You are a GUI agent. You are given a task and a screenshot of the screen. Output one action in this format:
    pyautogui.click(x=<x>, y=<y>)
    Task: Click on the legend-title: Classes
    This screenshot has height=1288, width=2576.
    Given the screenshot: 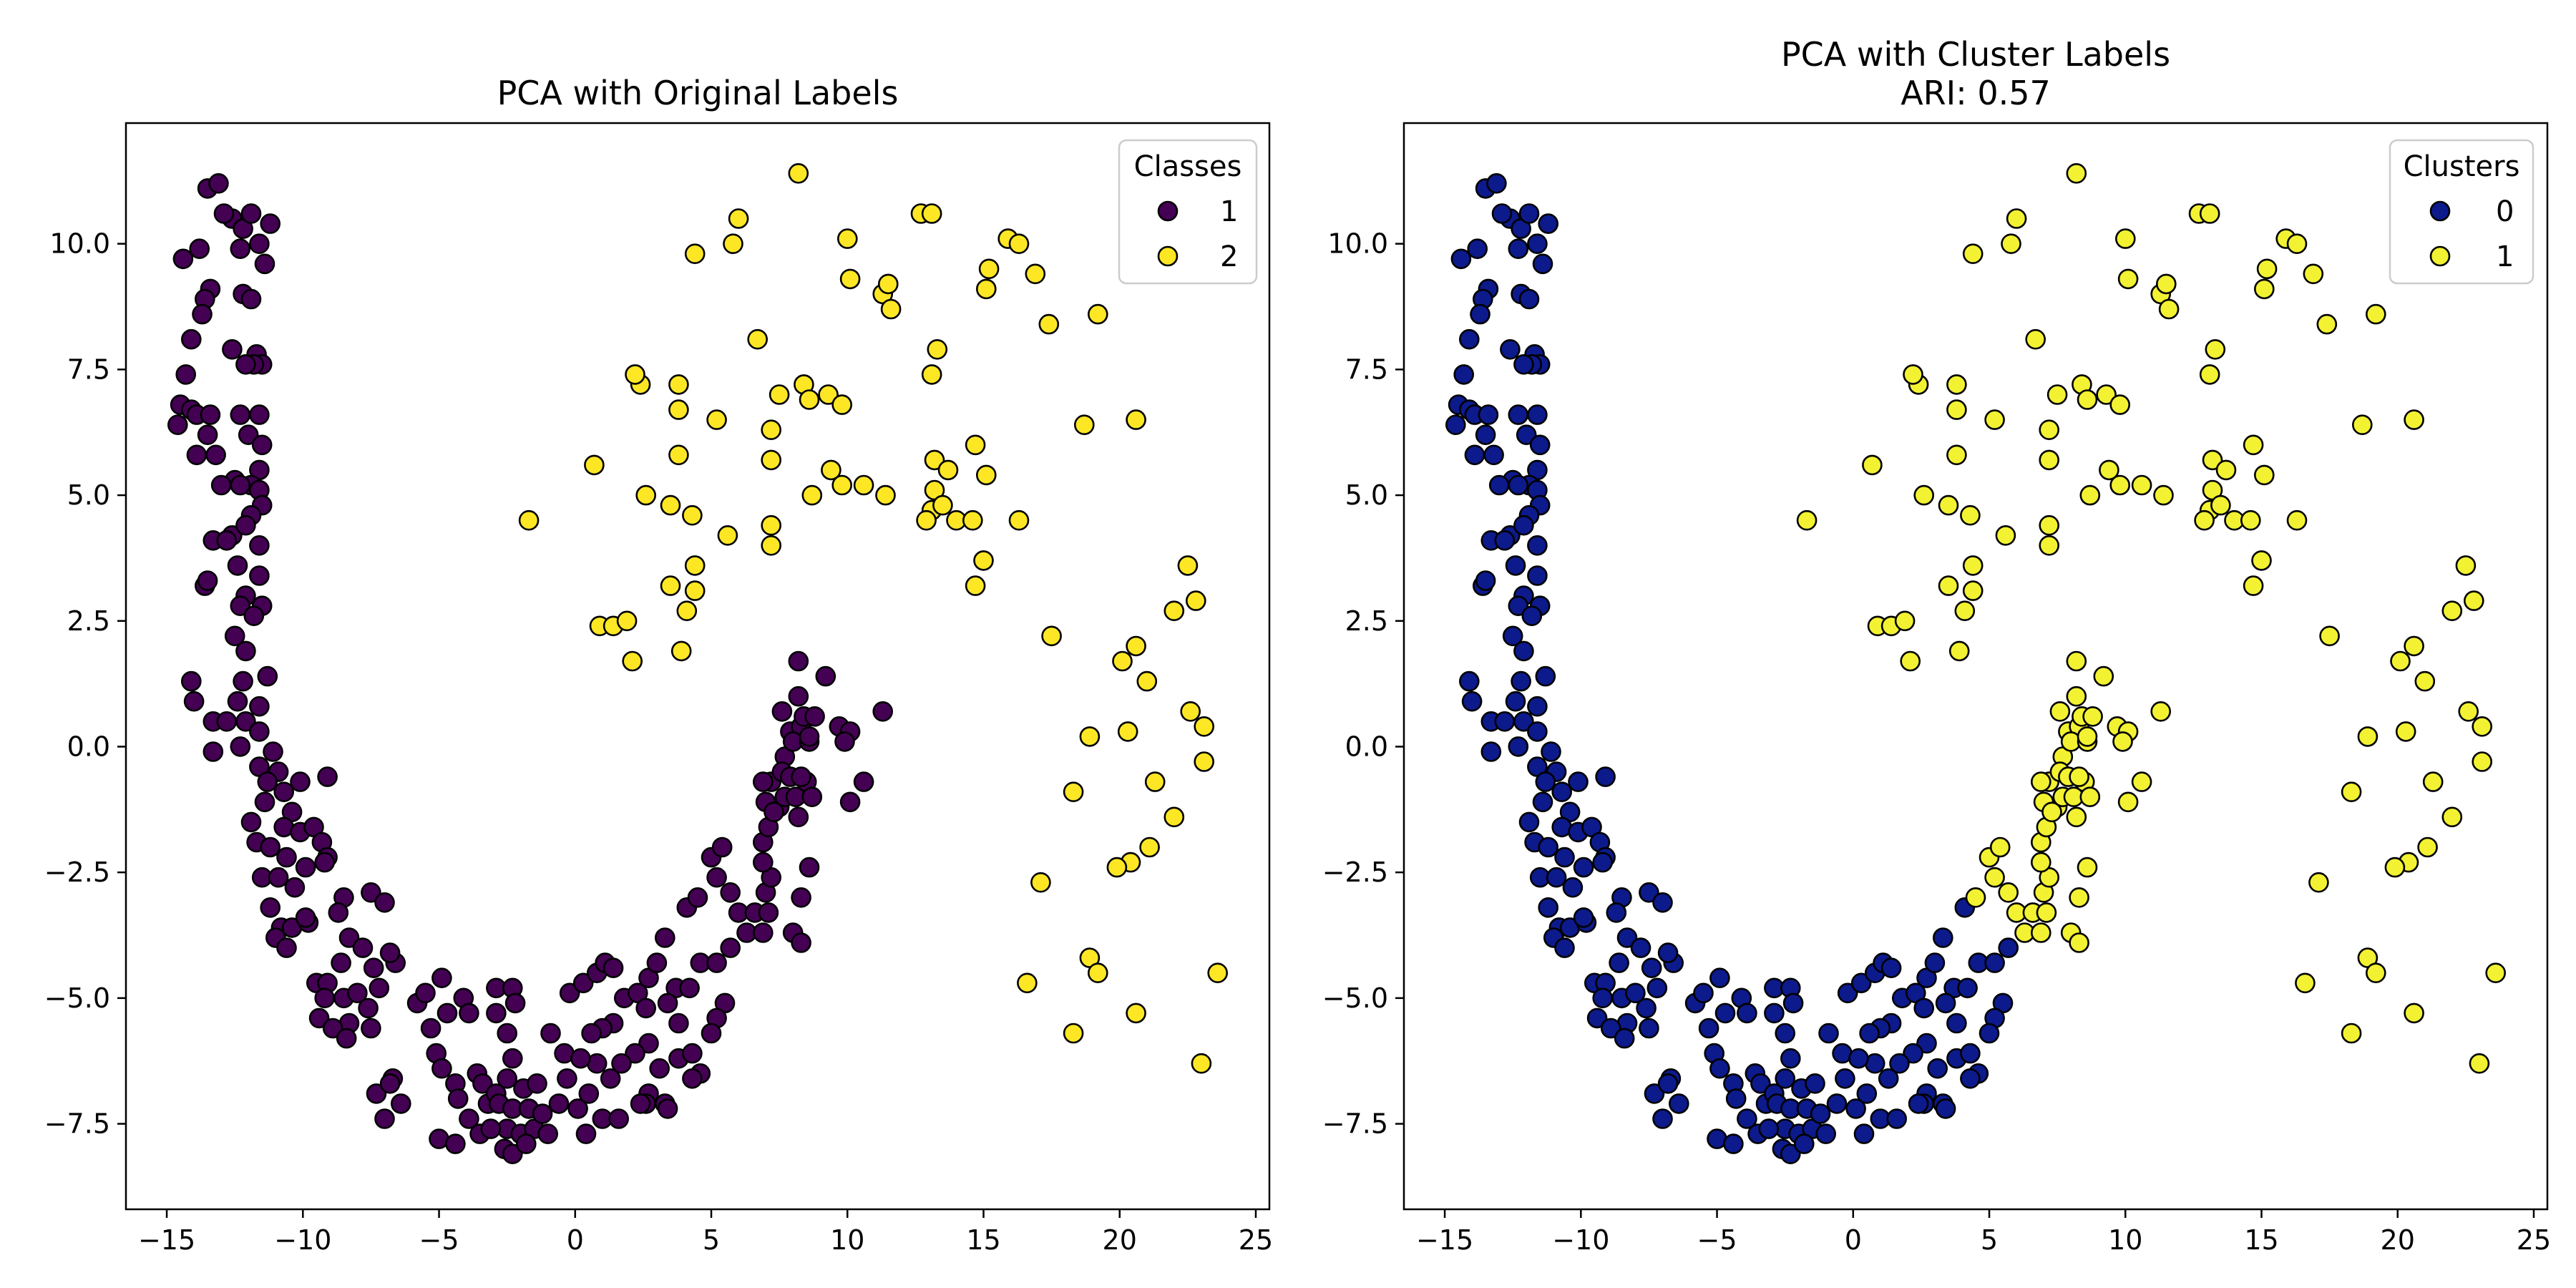 What is the action you would take?
    pyautogui.click(x=1188, y=166)
    